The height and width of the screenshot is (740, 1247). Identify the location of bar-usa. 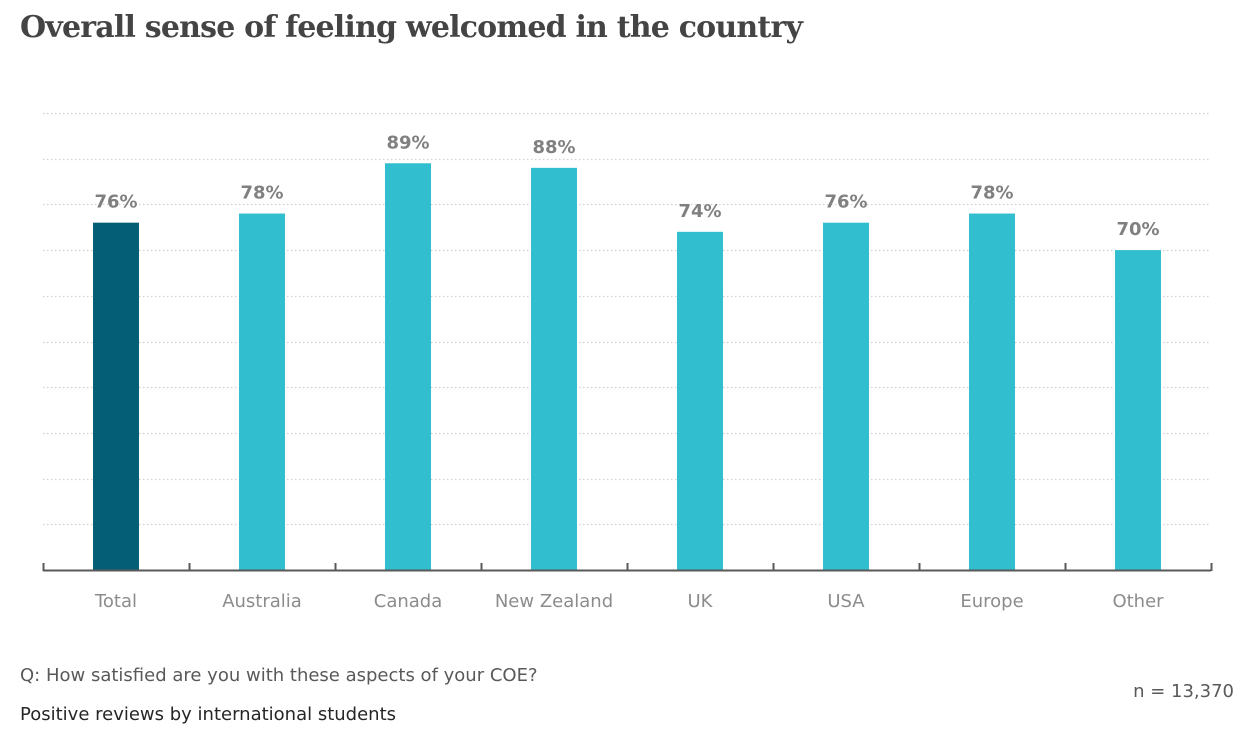
(846, 396).